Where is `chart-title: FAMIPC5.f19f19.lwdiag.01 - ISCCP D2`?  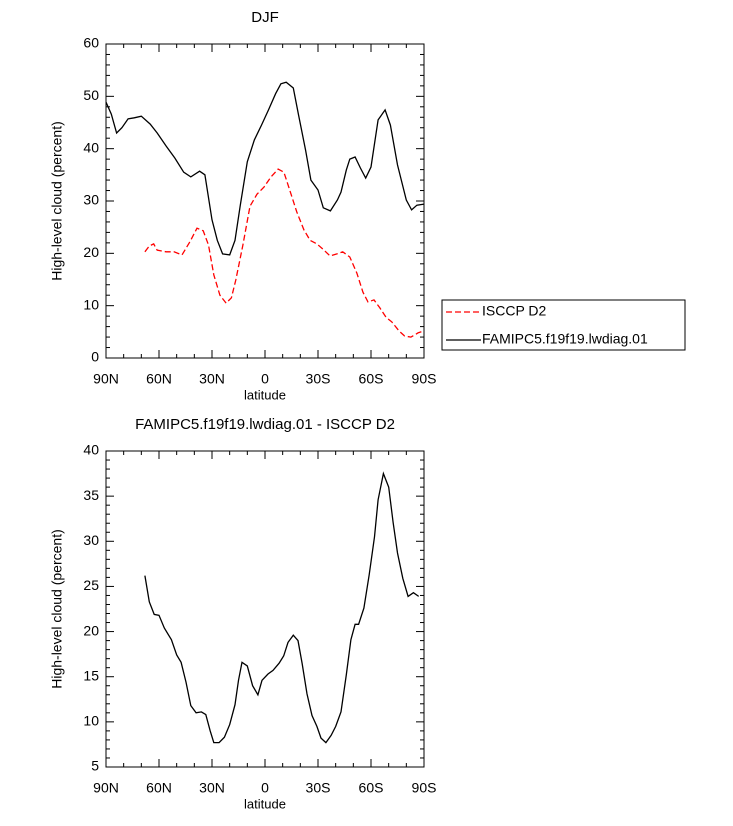 chart-title: FAMIPC5.f19f19.lwdiag.01 - ISCCP D2 is located at coordinates (265, 424).